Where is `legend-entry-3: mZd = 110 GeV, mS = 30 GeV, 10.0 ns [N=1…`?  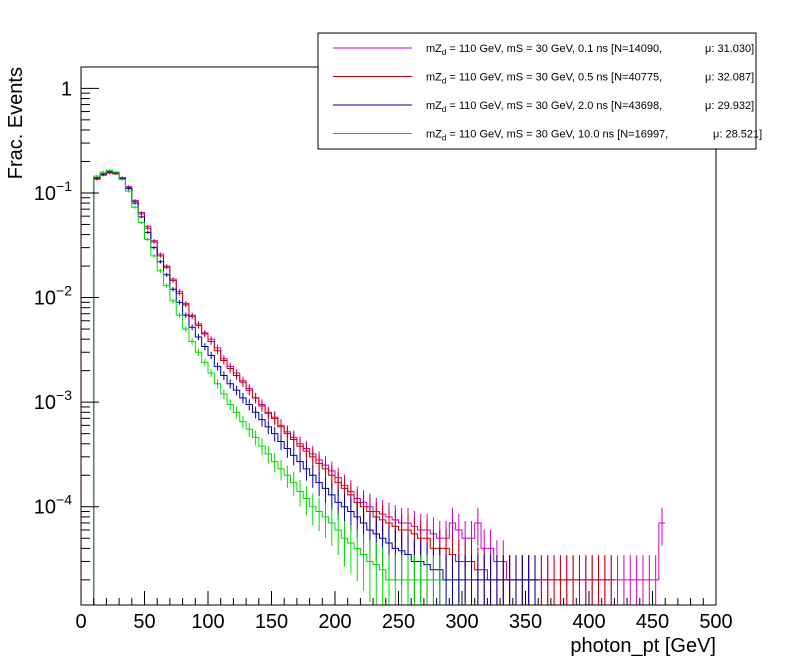
legend-entry-3: mZd = 110 GeV, mS = 30 GeV, 10.0 ns [N=1… is located at coordinates (547, 136).